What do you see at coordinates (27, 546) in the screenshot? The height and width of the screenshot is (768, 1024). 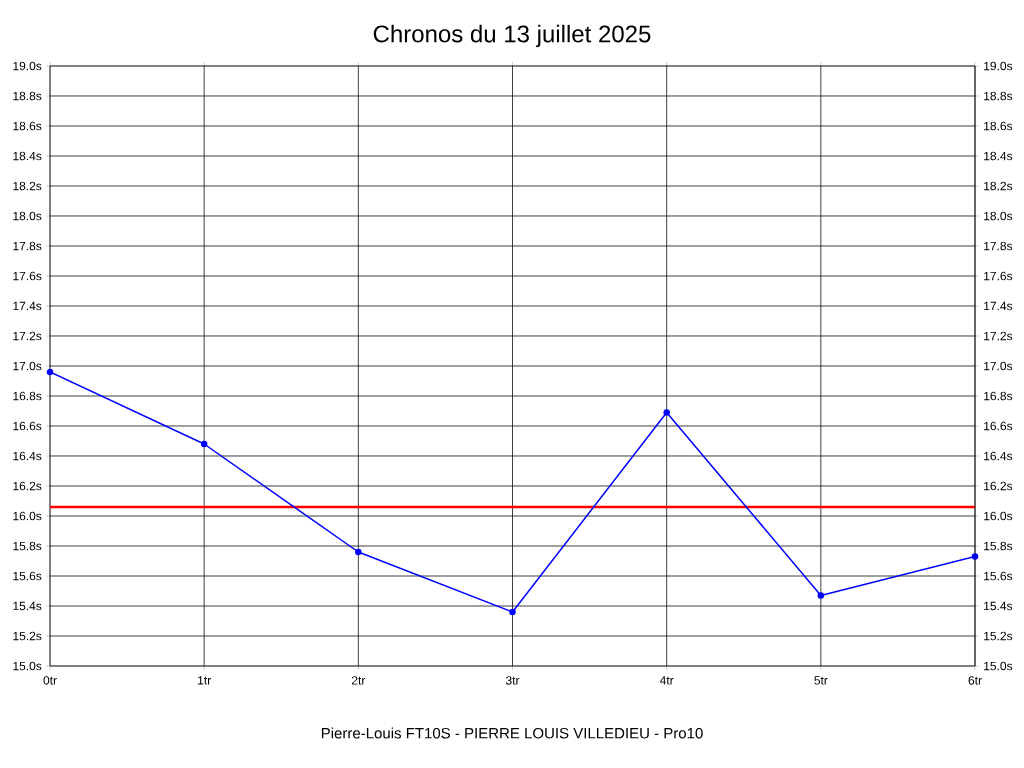 I see `y-tick-label: 15.8s` at bounding box center [27, 546].